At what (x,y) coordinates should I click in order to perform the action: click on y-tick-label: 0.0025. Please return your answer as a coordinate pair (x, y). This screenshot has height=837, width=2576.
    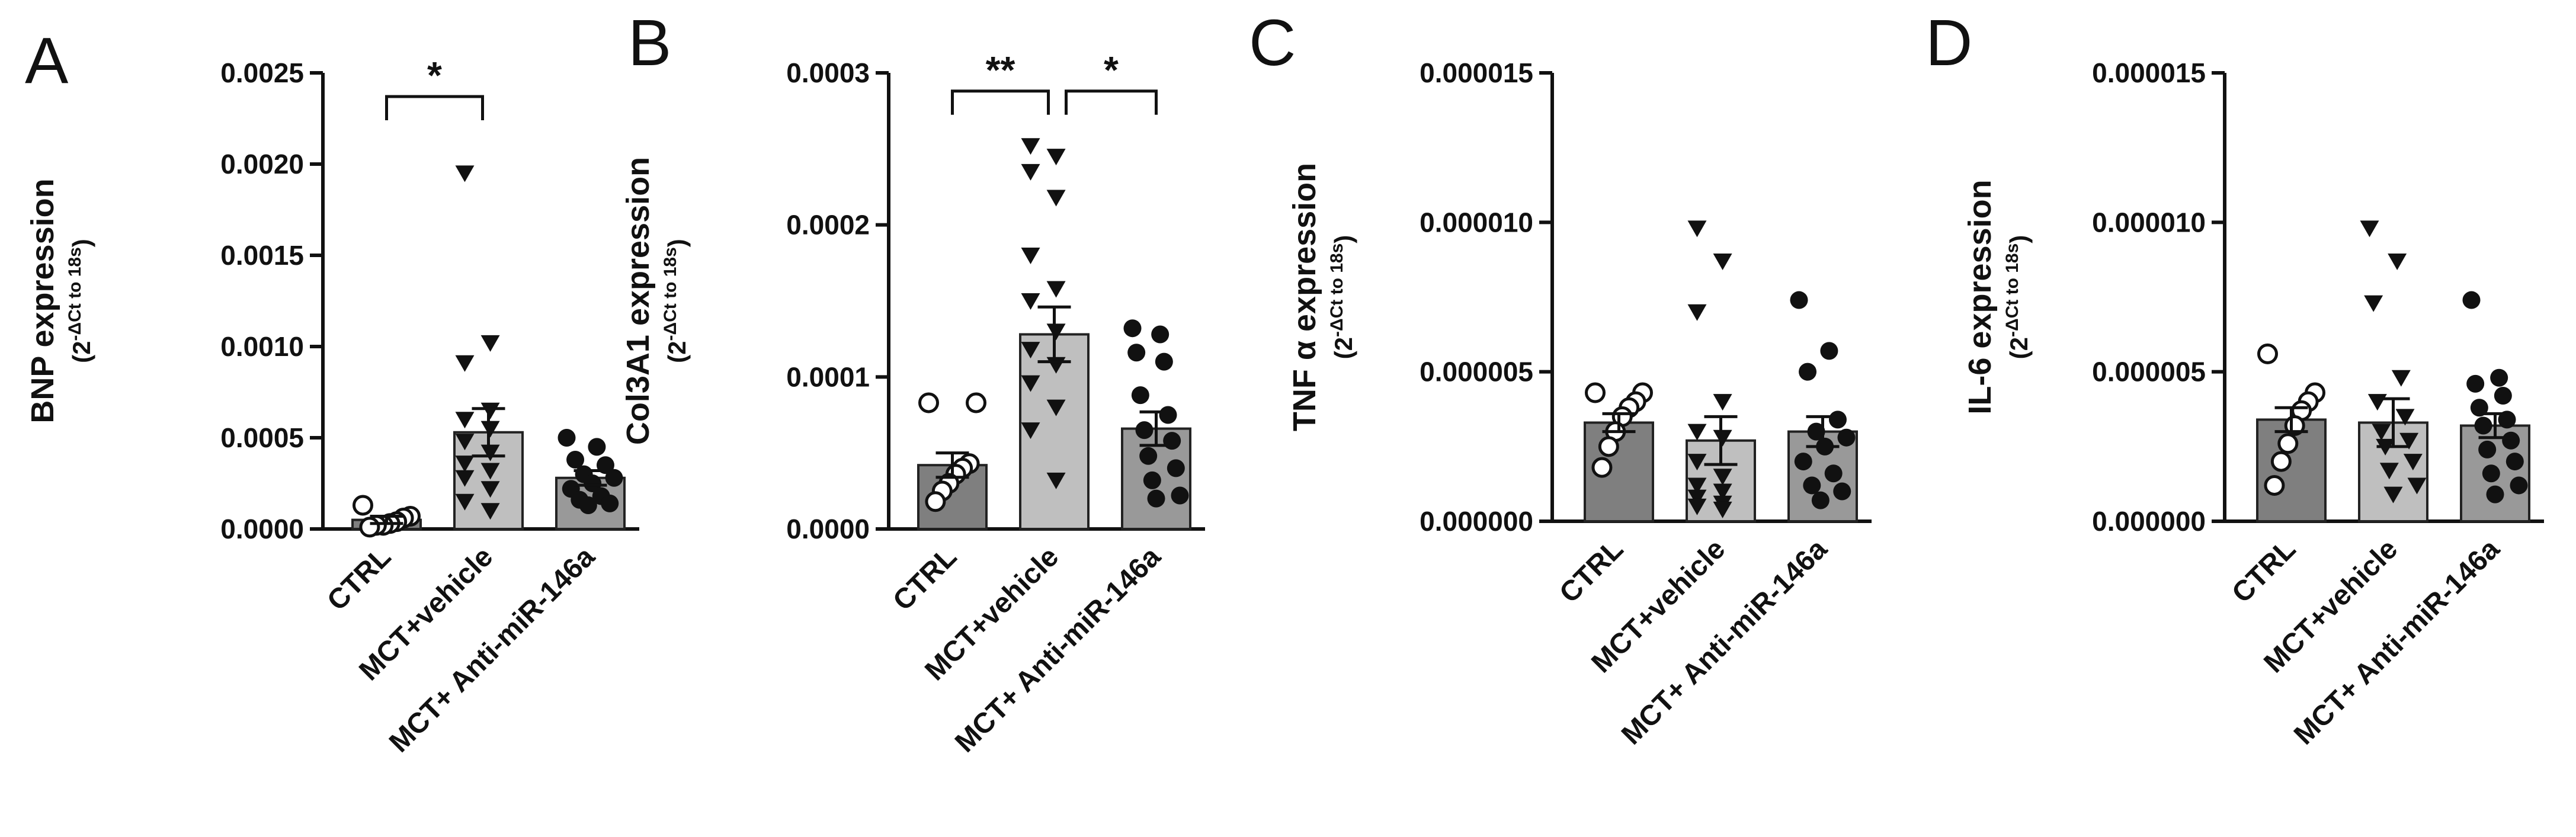
    Looking at the image, I should click on (262, 72).